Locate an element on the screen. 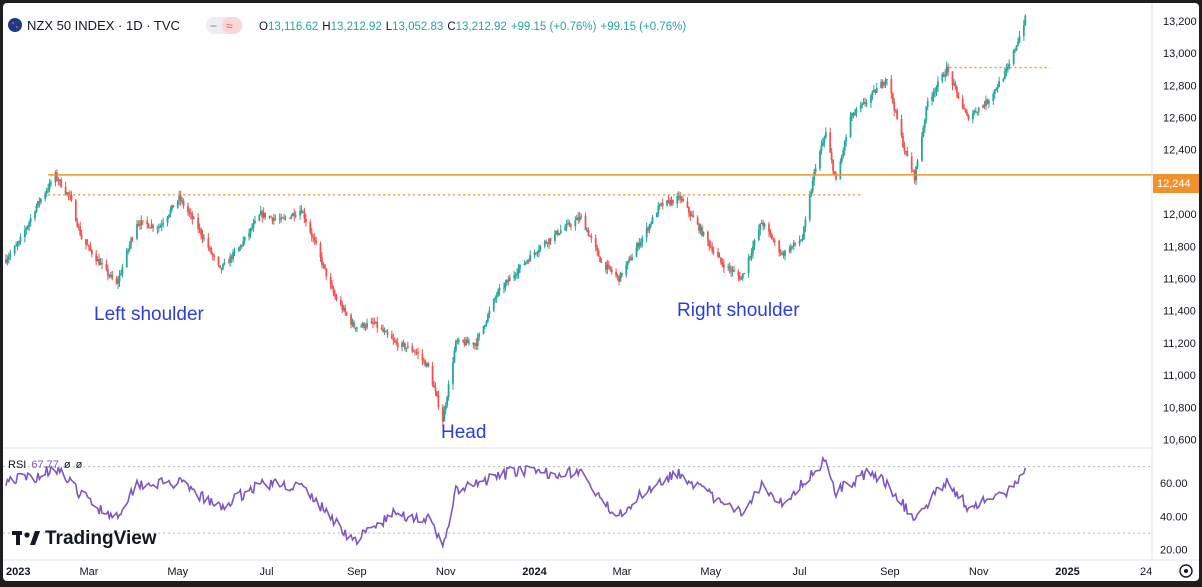 The height and width of the screenshot is (587, 1202). wave-icon: ≈ is located at coordinates (229, 26).